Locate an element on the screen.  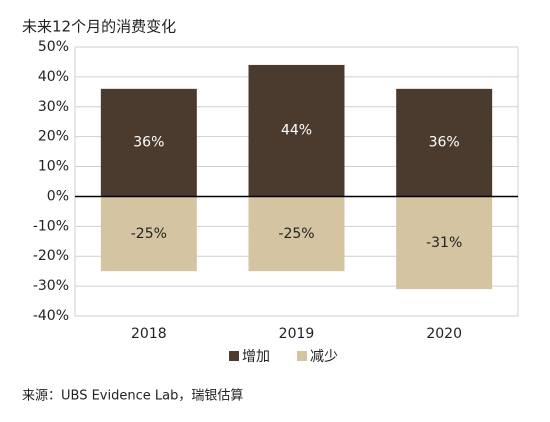
legend-label: 增加 is located at coordinates (256, 357).